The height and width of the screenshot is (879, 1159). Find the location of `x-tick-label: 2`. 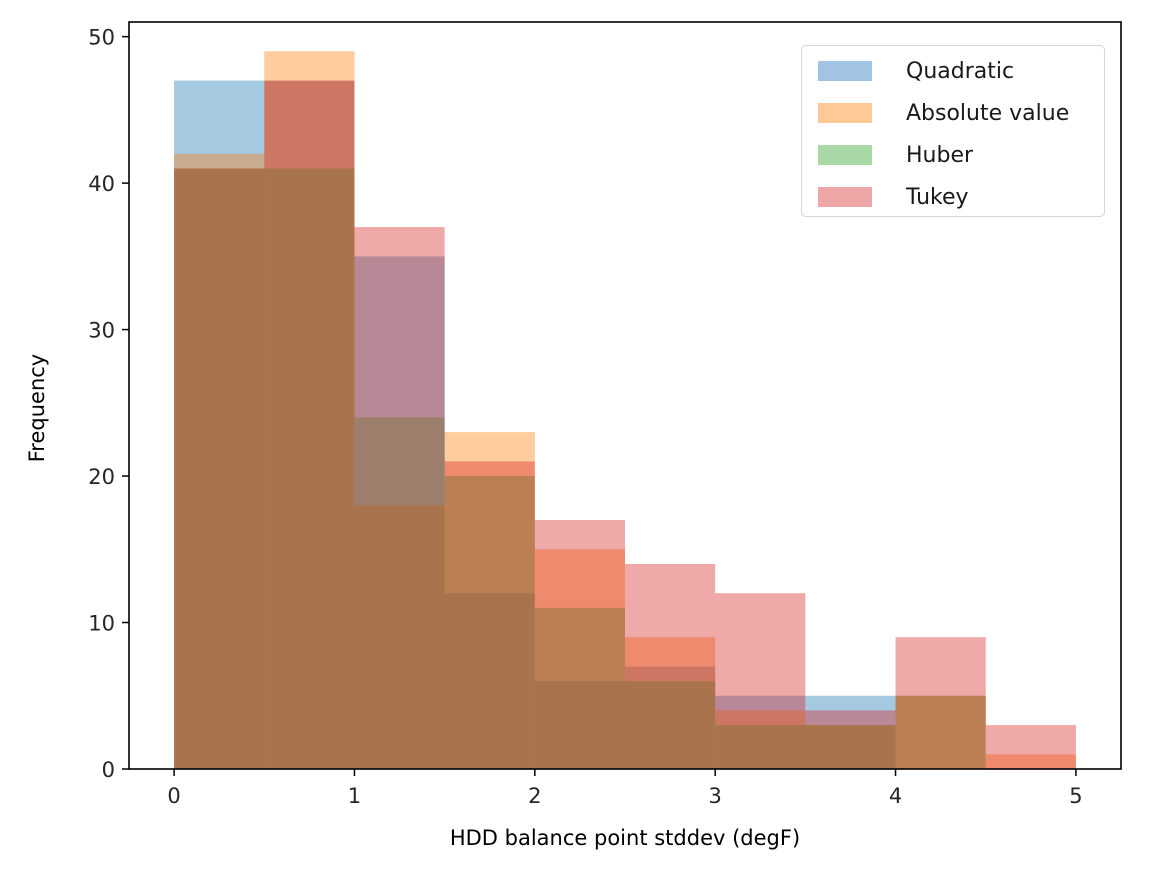

x-tick-label: 2 is located at coordinates (534, 796).